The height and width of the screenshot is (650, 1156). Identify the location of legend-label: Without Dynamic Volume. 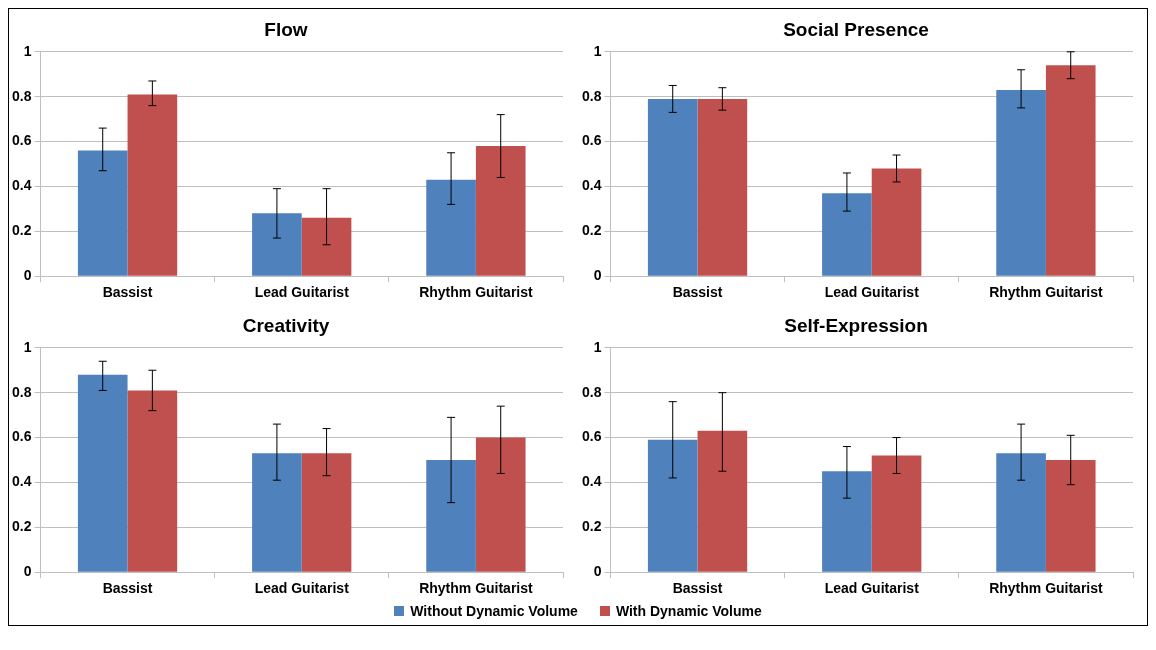
(494, 611).